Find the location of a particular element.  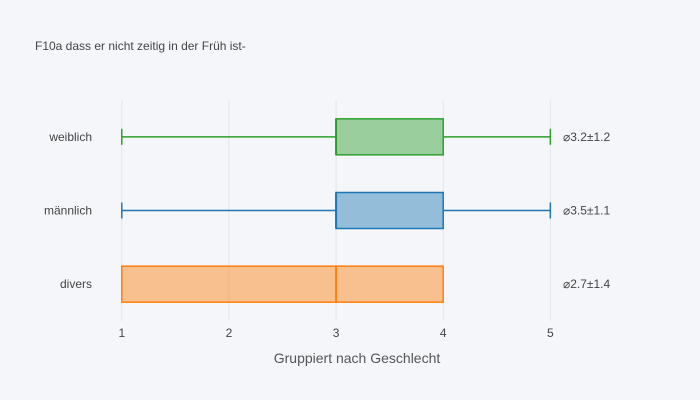

x-tick-label: 1 is located at coordinates (121, 333).